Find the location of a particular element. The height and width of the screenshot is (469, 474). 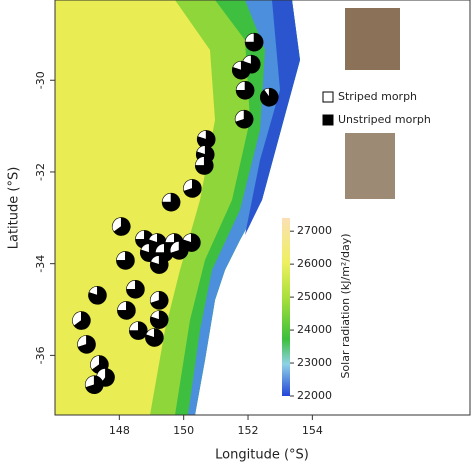

legend-label: Striped morph is located at coordinates (377, 96).